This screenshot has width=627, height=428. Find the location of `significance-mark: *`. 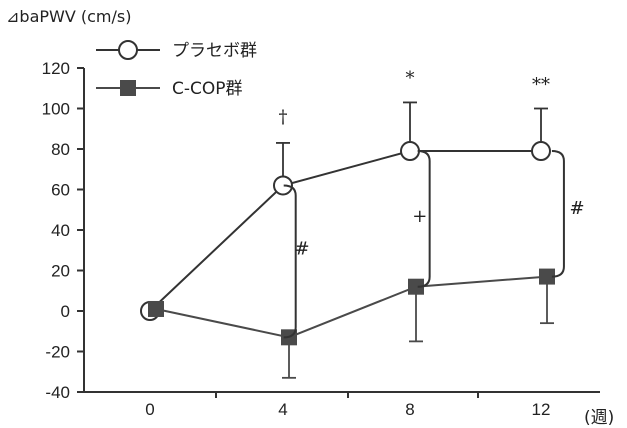

significance-mark: * is located at coordinates (410, 78).